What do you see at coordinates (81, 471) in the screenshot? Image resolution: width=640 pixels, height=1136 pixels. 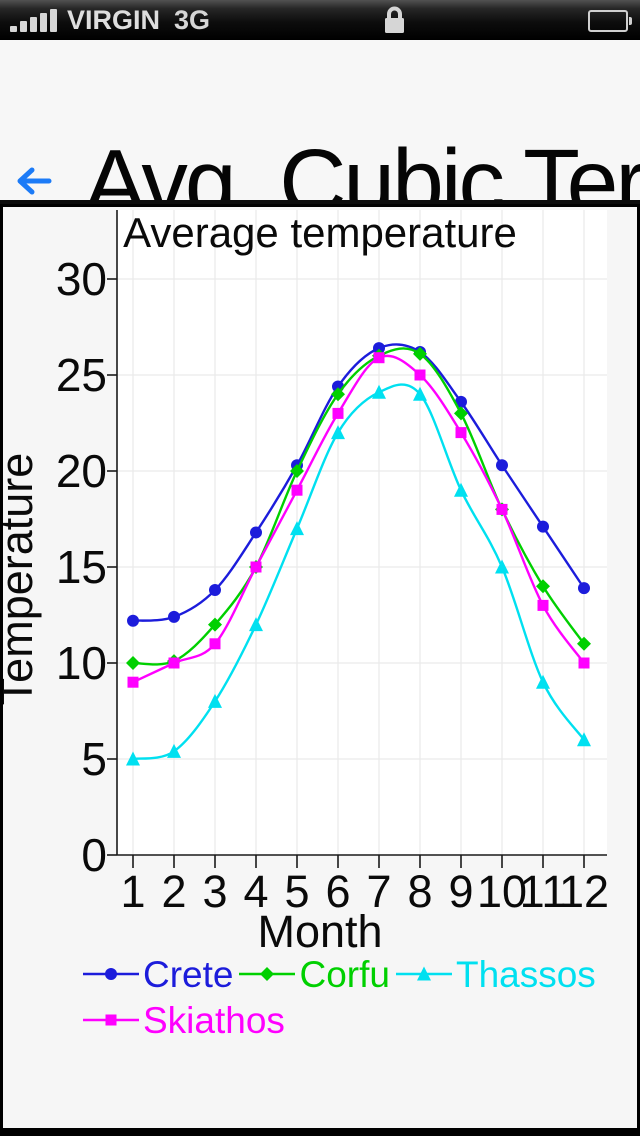 I see `svg-text: 20` at bounding box center [81, 471].